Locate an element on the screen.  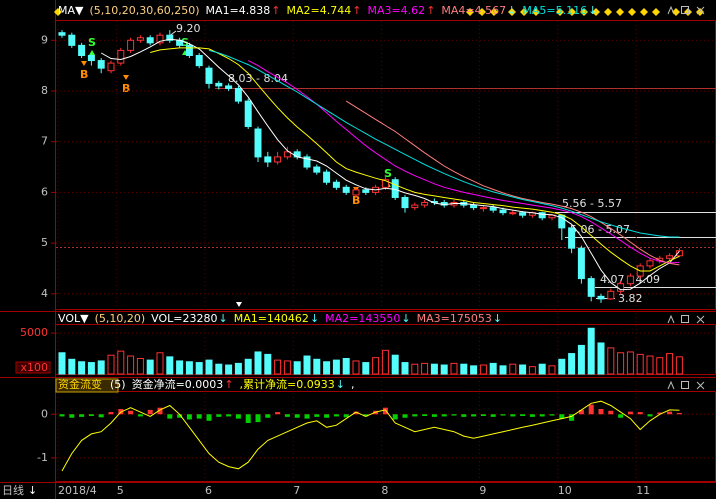
header-text: MA3=175053 is located at coordinates (454, 318).